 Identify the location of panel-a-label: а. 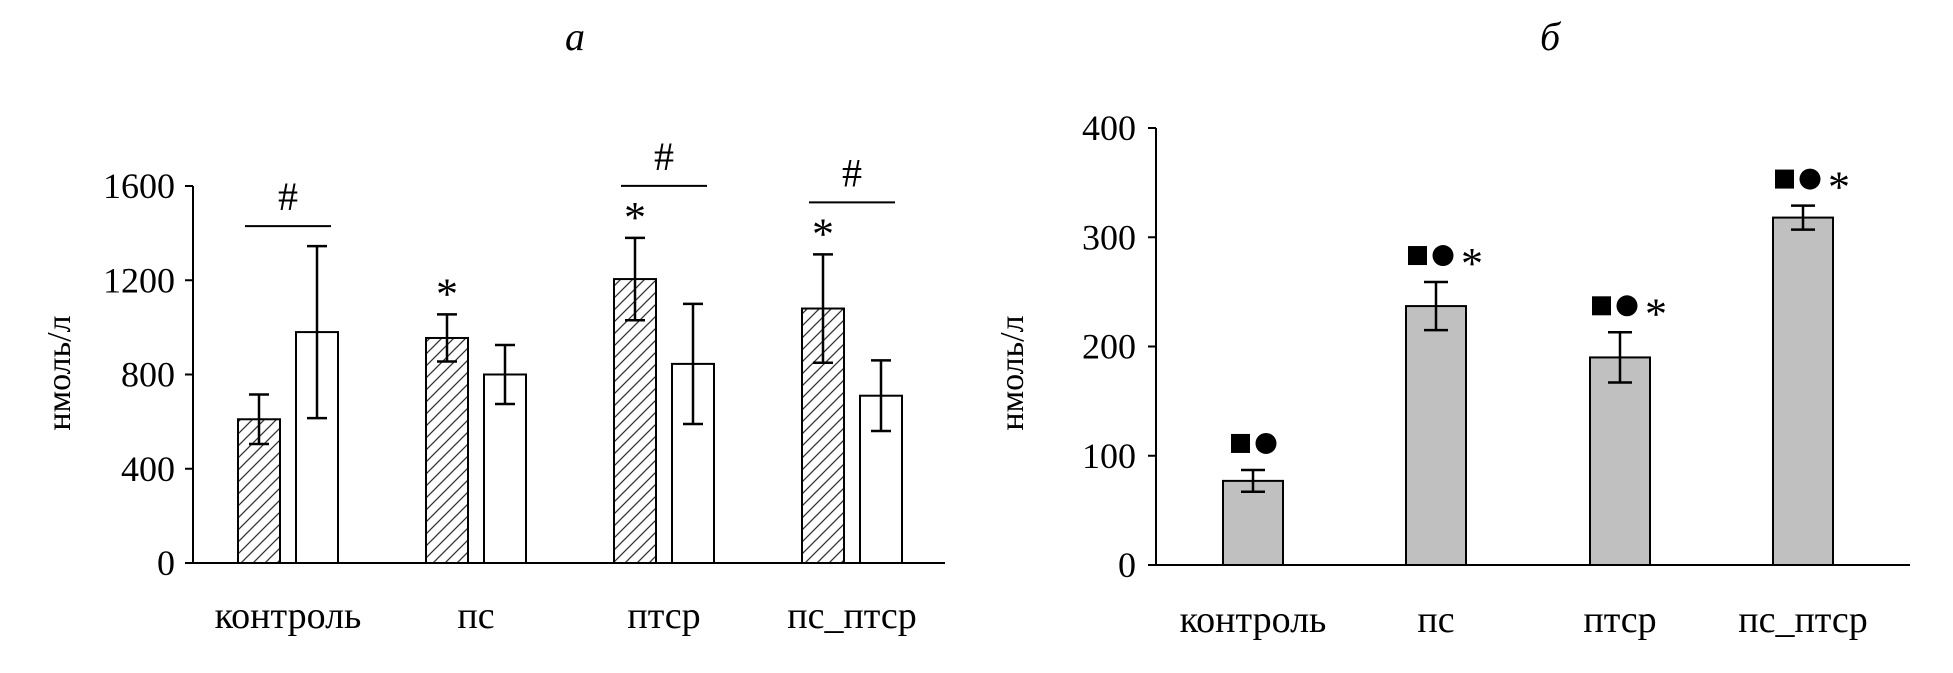
(575, 36).